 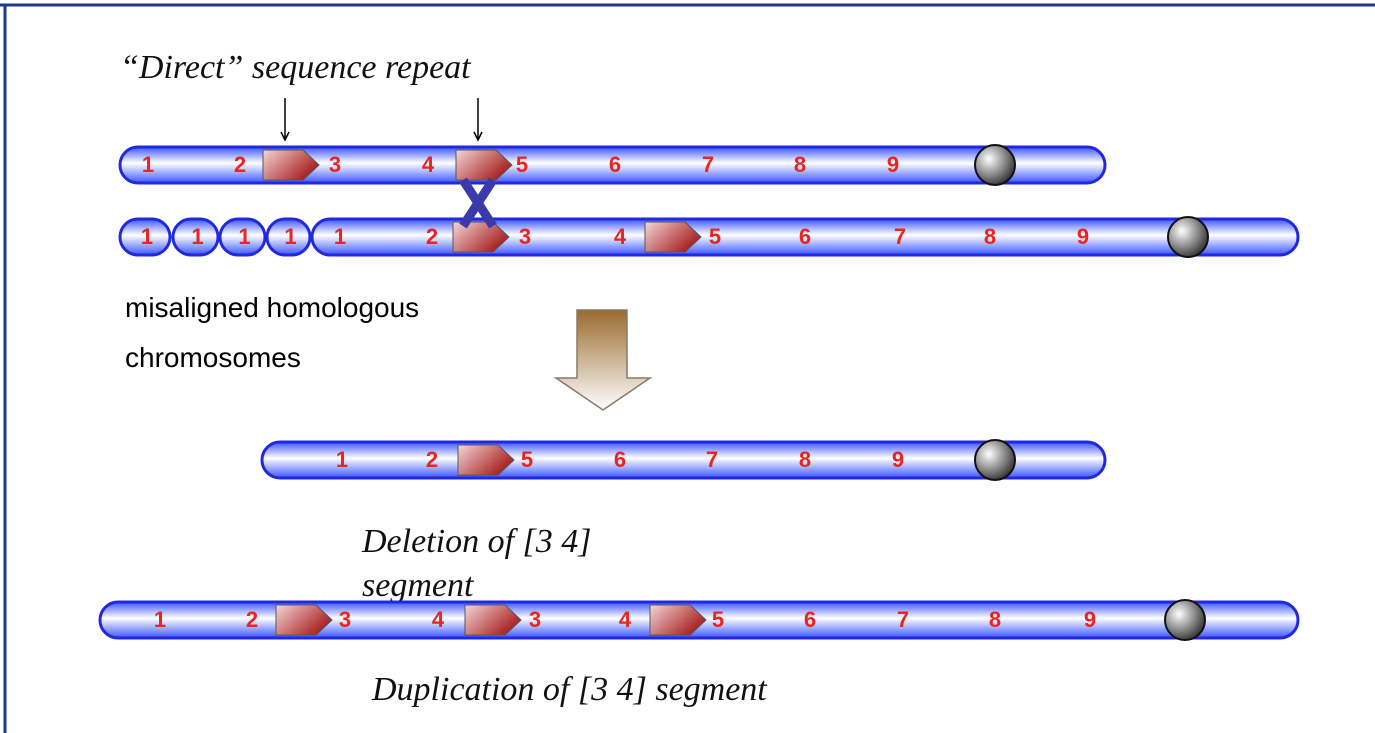 I want to click on note: chromosomes, so click(x=213, y=357).